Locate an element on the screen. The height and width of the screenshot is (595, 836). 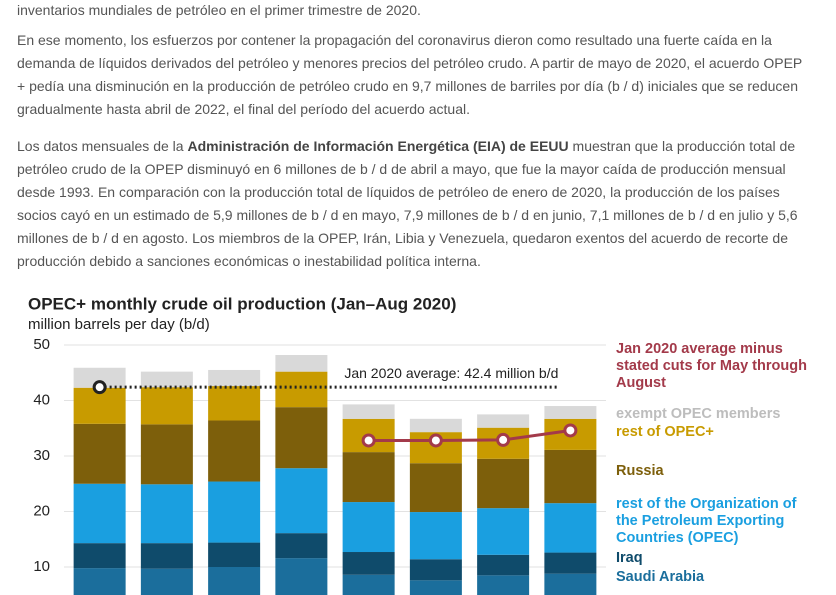
y-tick-label: 40 is located at coordinates (41, 399).